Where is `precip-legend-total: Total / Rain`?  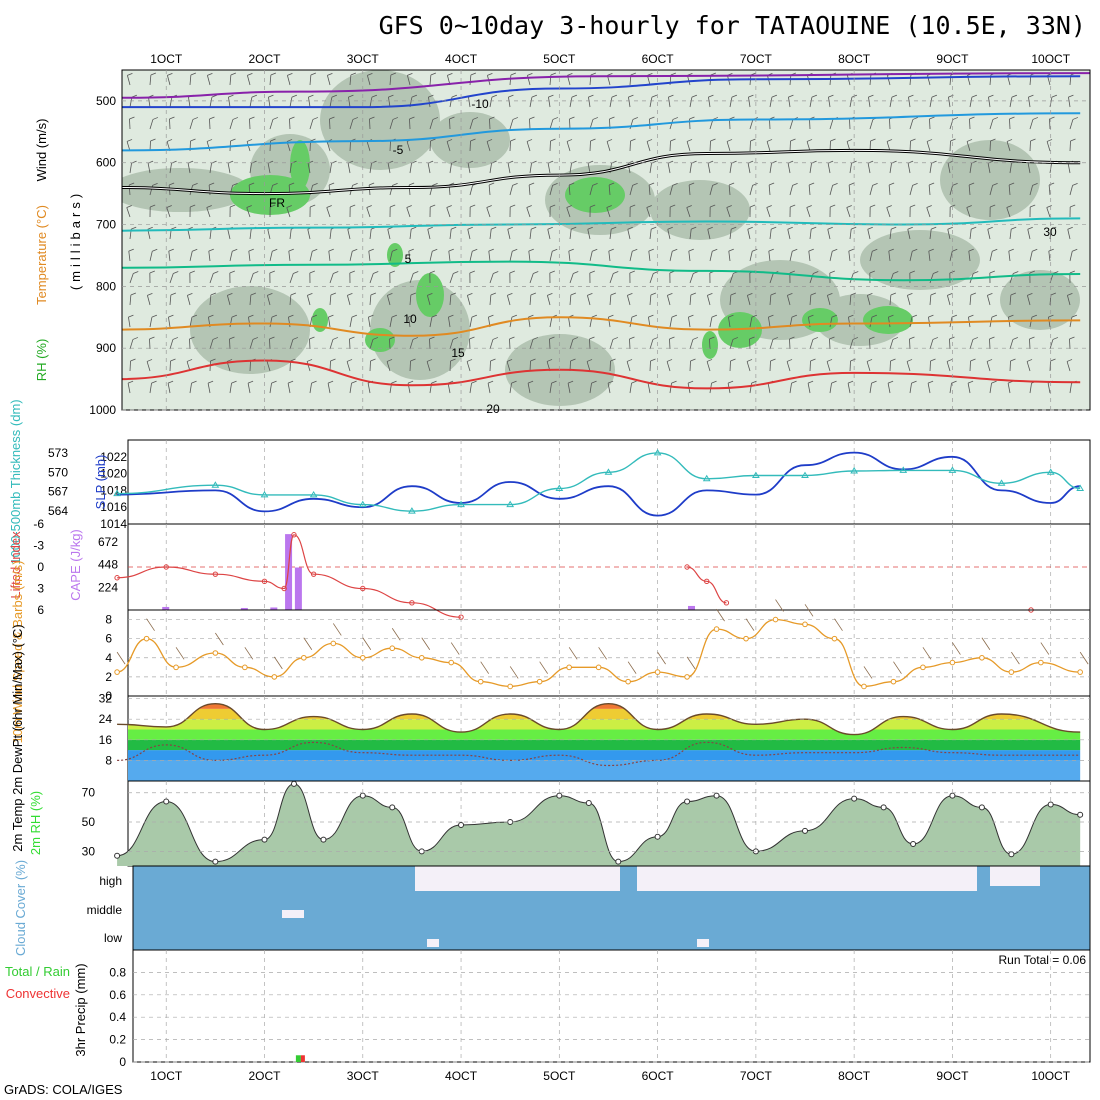 precip-legend-total: Total / Rain is located at coordinates (37, 971).